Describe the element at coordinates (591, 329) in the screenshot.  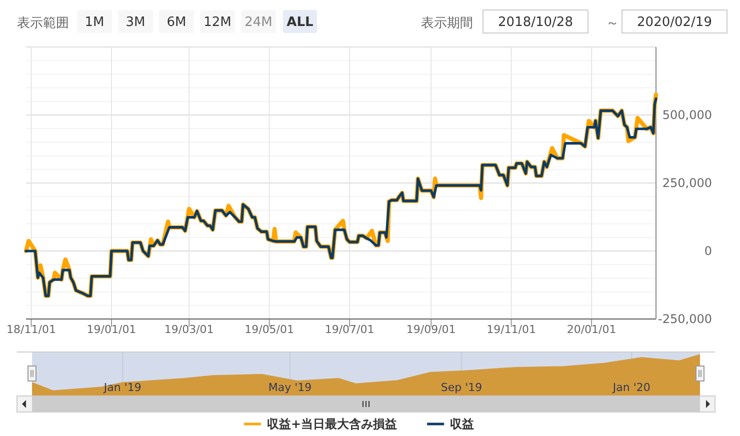
I see `x-tick-label: 20/01/01` at that location.